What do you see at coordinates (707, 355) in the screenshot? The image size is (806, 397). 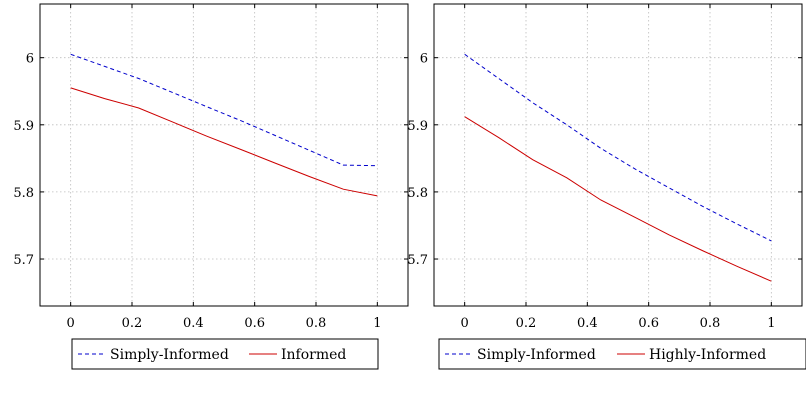 I see `legend-label: Highly-Informed` at bounding box center [707, 355].